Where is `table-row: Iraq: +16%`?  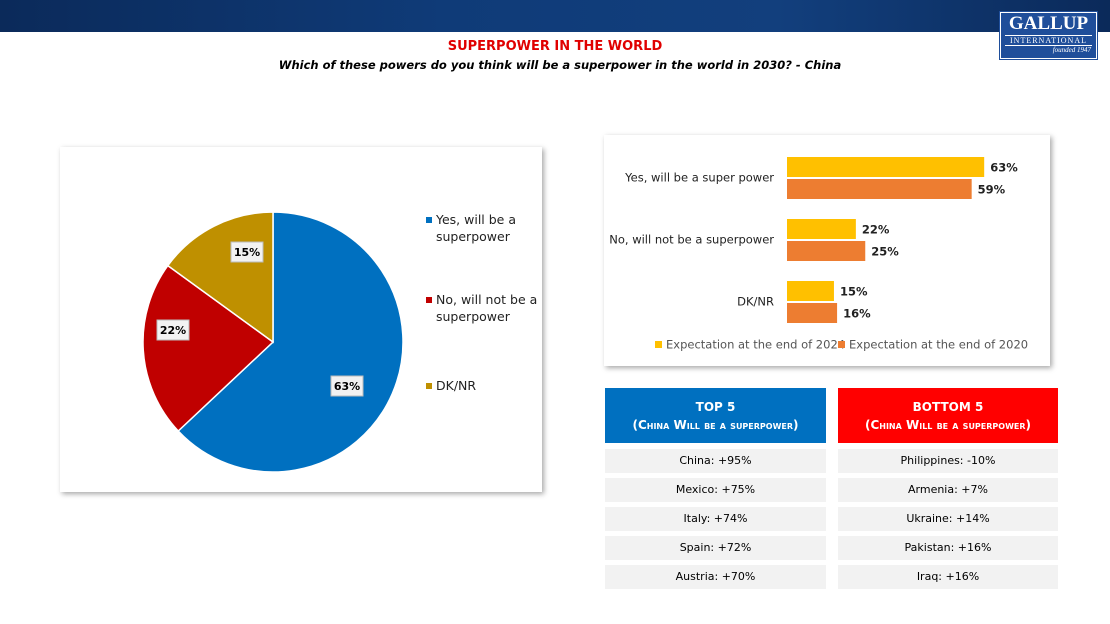 table-row: Iraq: +16% is located at coordinates (948, 577).